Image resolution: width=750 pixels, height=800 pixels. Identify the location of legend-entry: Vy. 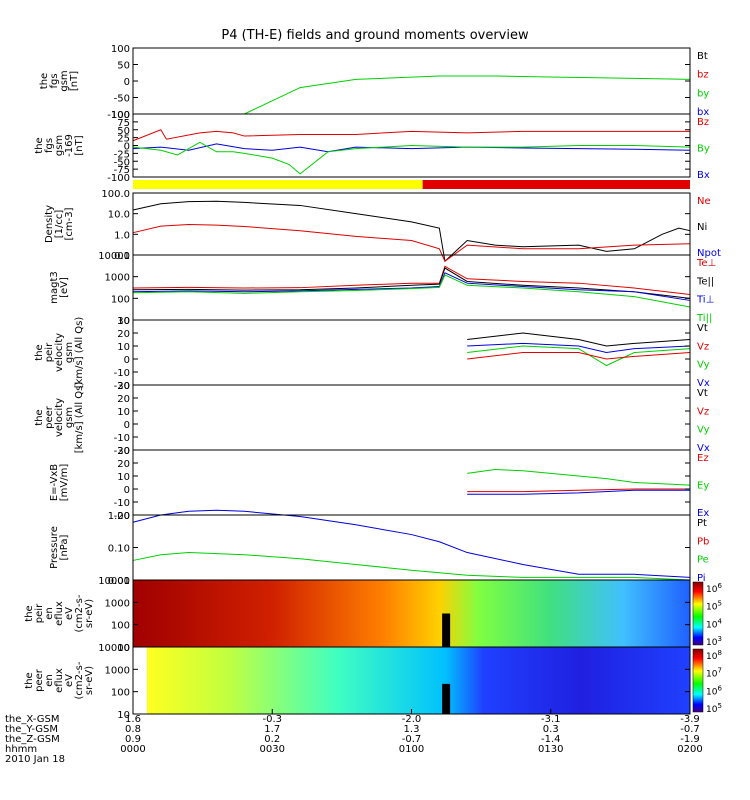
(703, 365).